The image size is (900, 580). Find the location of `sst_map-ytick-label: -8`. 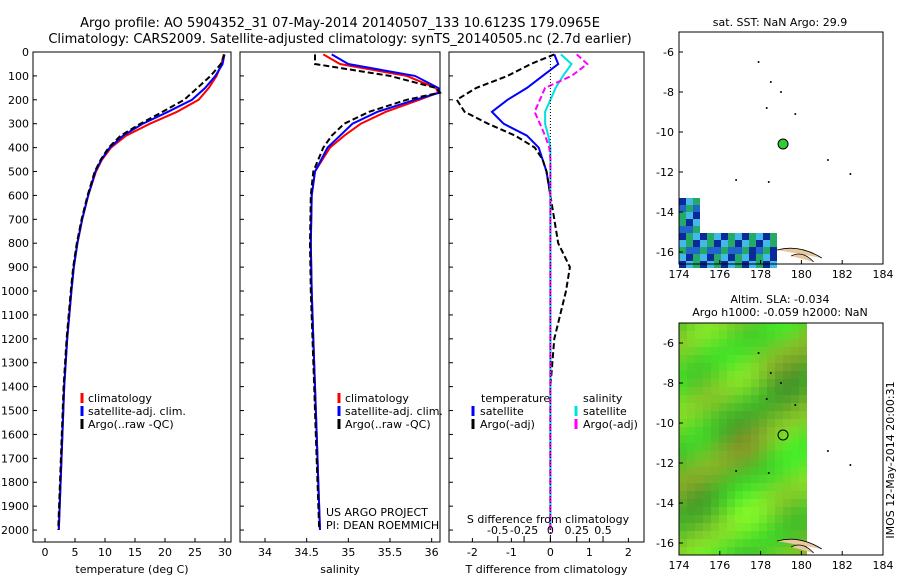

sst_map-ytick-label: -8 is located at coordinates (668, 92).